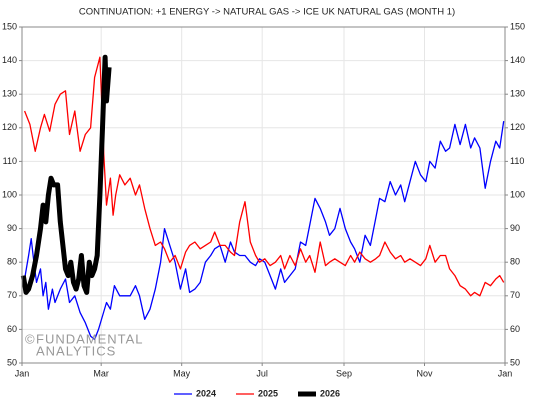 This screenshot has height=405, width=534. Describe the element at coordinates (515, 362) in the screenshot. I see `y2-tick-label: 50` at that location.